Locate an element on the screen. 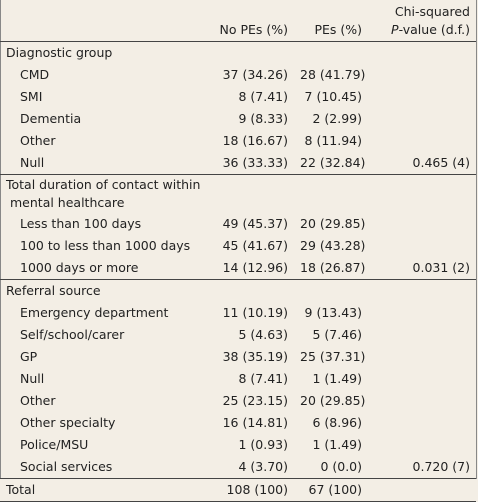 The width and height of the screenshot is (478, 502). section-title: Diagnostic group is located at coordinates (59, 52).